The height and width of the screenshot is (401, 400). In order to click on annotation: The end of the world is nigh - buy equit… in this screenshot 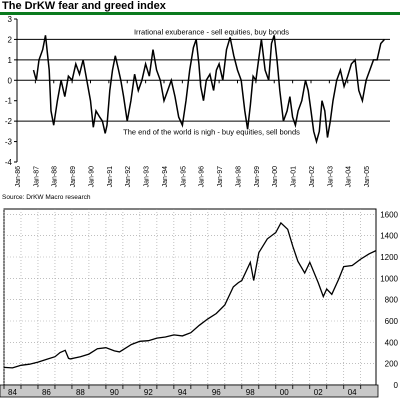, I will do `click(211, 131)`.